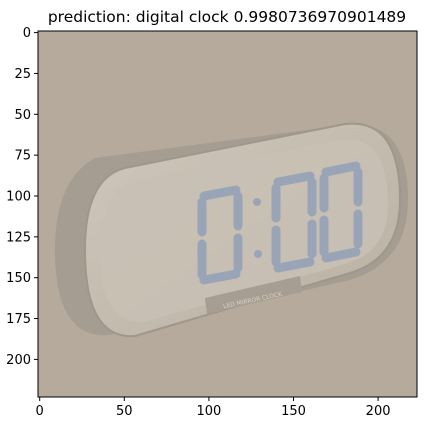  I want to click on x-tick-label: 200, so click(378, 411).